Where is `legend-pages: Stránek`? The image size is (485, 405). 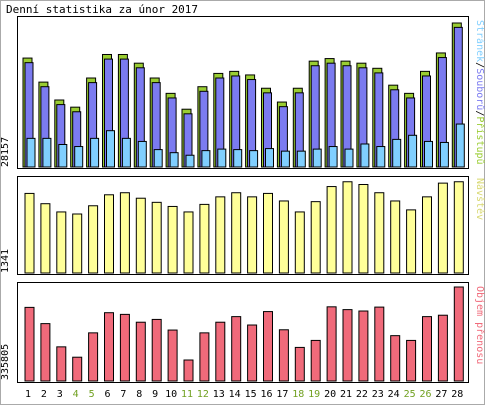
legend-pages: Stránek is located at coordinates (479, 41).